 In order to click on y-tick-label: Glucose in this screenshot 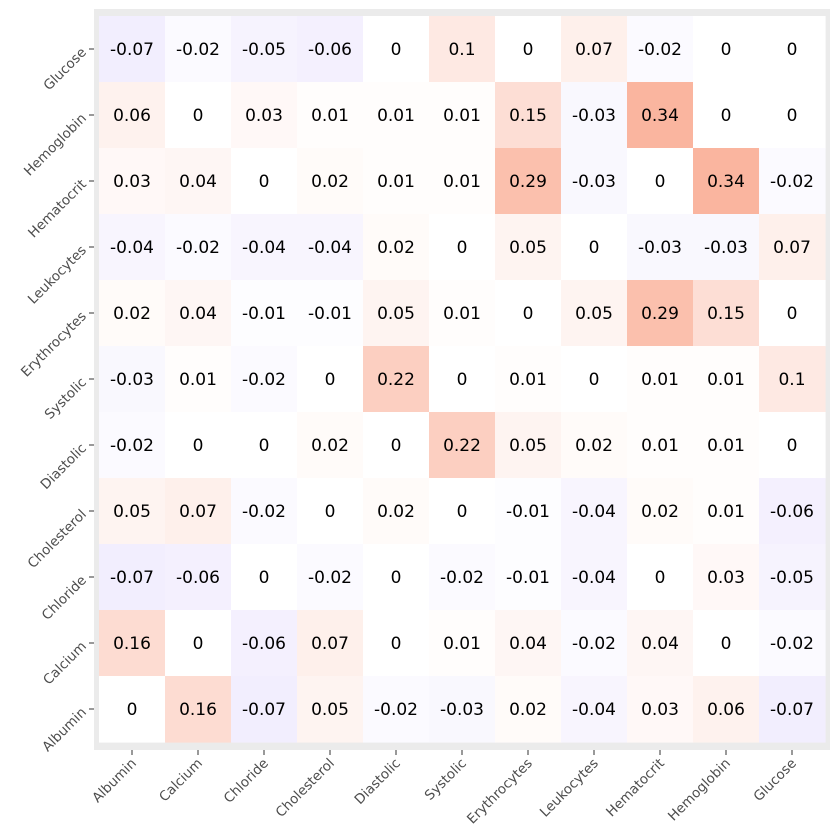, I will do `click(64, 69)`.